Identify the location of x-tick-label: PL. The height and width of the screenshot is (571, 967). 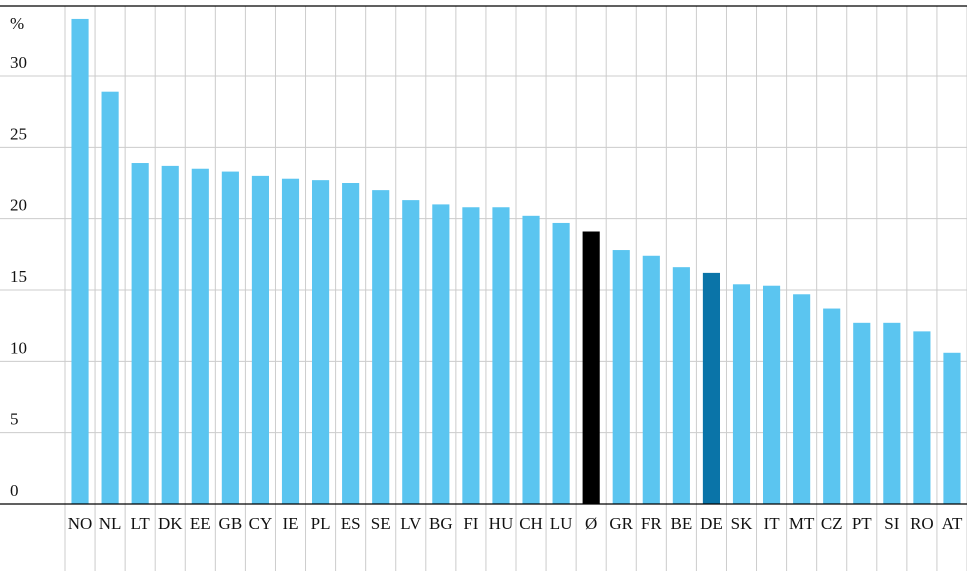
(321, 523).